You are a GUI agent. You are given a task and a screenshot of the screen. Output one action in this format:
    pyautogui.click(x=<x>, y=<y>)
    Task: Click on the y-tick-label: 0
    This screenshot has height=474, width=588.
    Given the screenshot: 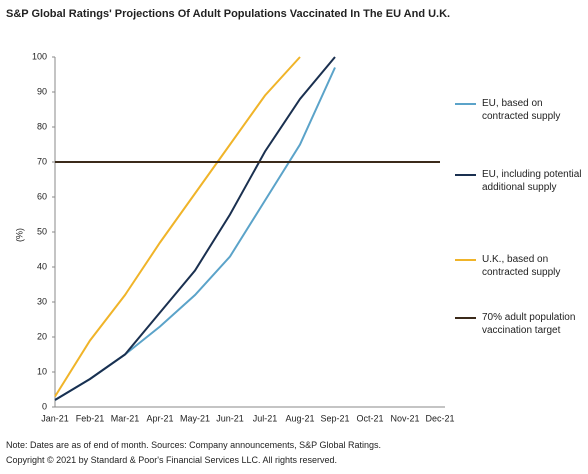 What is the action you would take?
    pyautogui.click(x=44, y=406)
    